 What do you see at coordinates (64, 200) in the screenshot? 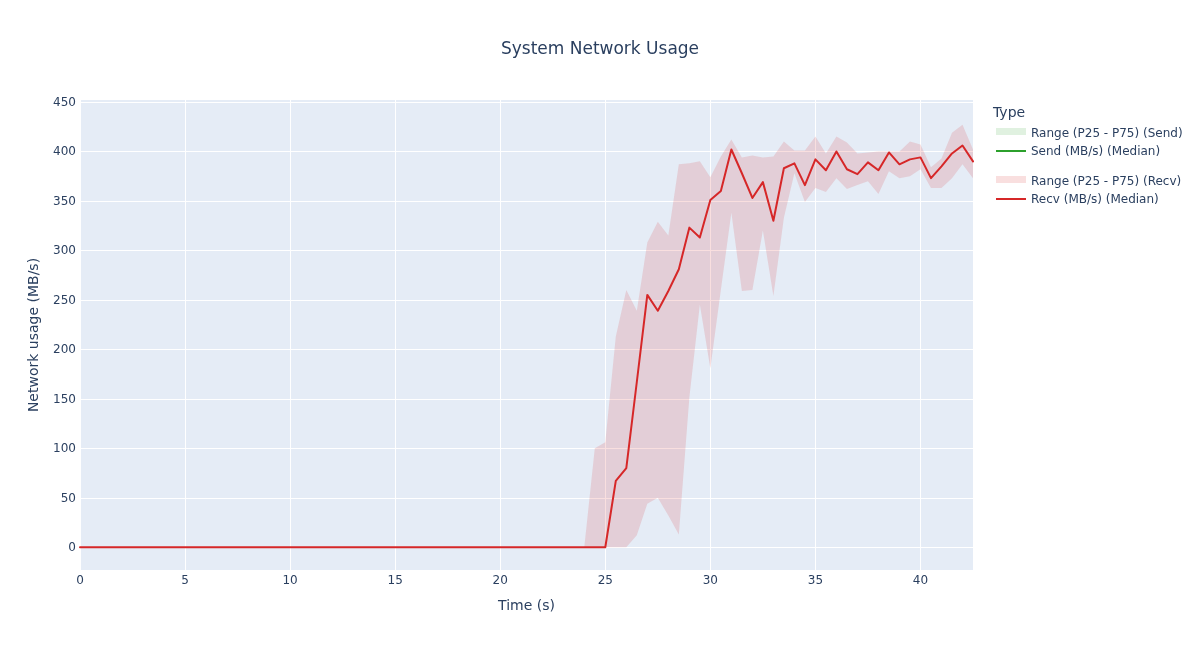
I see `y-tick-label: 350` at bounding box center [64, 200].